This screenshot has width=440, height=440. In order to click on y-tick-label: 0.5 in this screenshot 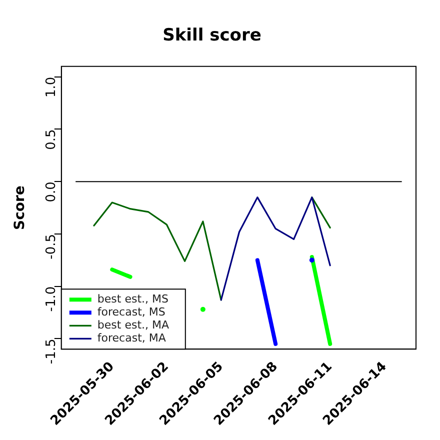, I will do `click(51, 139)`.